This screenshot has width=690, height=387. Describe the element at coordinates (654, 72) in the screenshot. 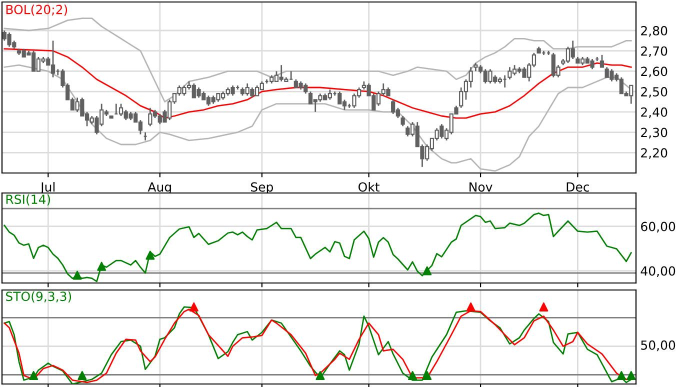

I see `y-tick-label: 2,60` at that location.